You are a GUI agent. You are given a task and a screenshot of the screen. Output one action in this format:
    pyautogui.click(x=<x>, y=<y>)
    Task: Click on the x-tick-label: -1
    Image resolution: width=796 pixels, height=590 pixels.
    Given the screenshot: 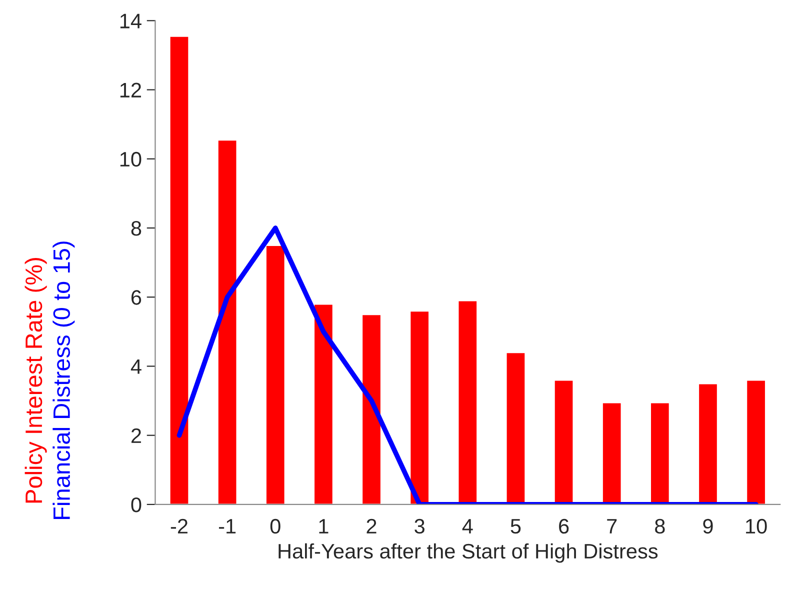 What is the action you would take?
    pyautogui.click(x=227, y=526)
    